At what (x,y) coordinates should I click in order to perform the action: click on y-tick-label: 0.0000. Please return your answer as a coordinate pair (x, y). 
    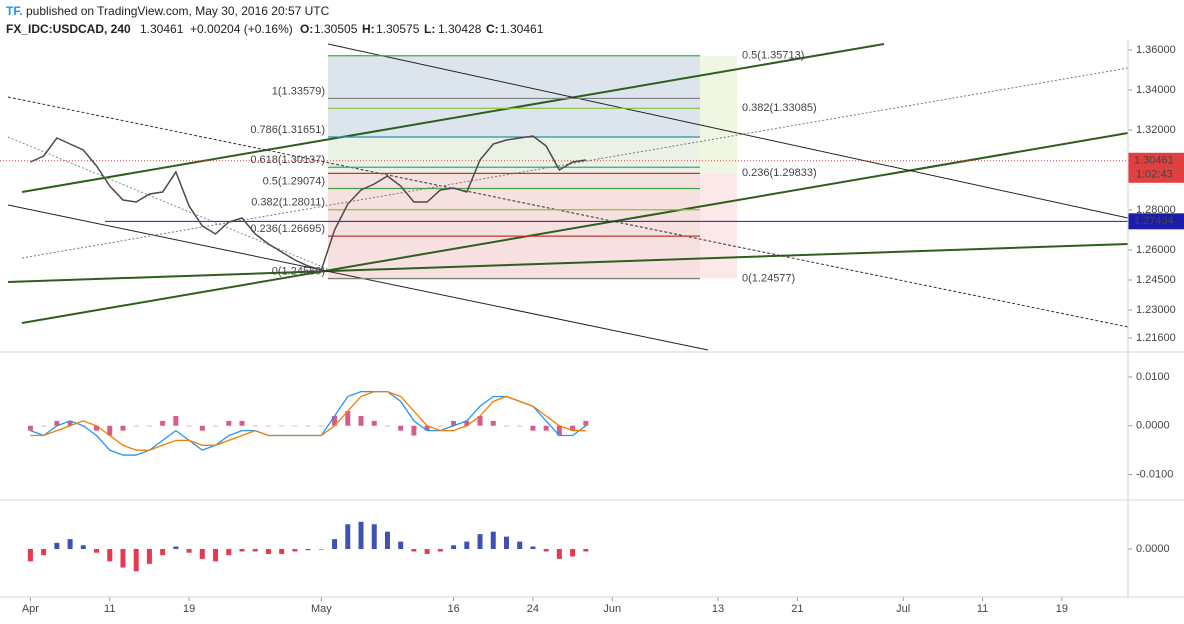
    Looking at the image, I should click on (1153, 549).